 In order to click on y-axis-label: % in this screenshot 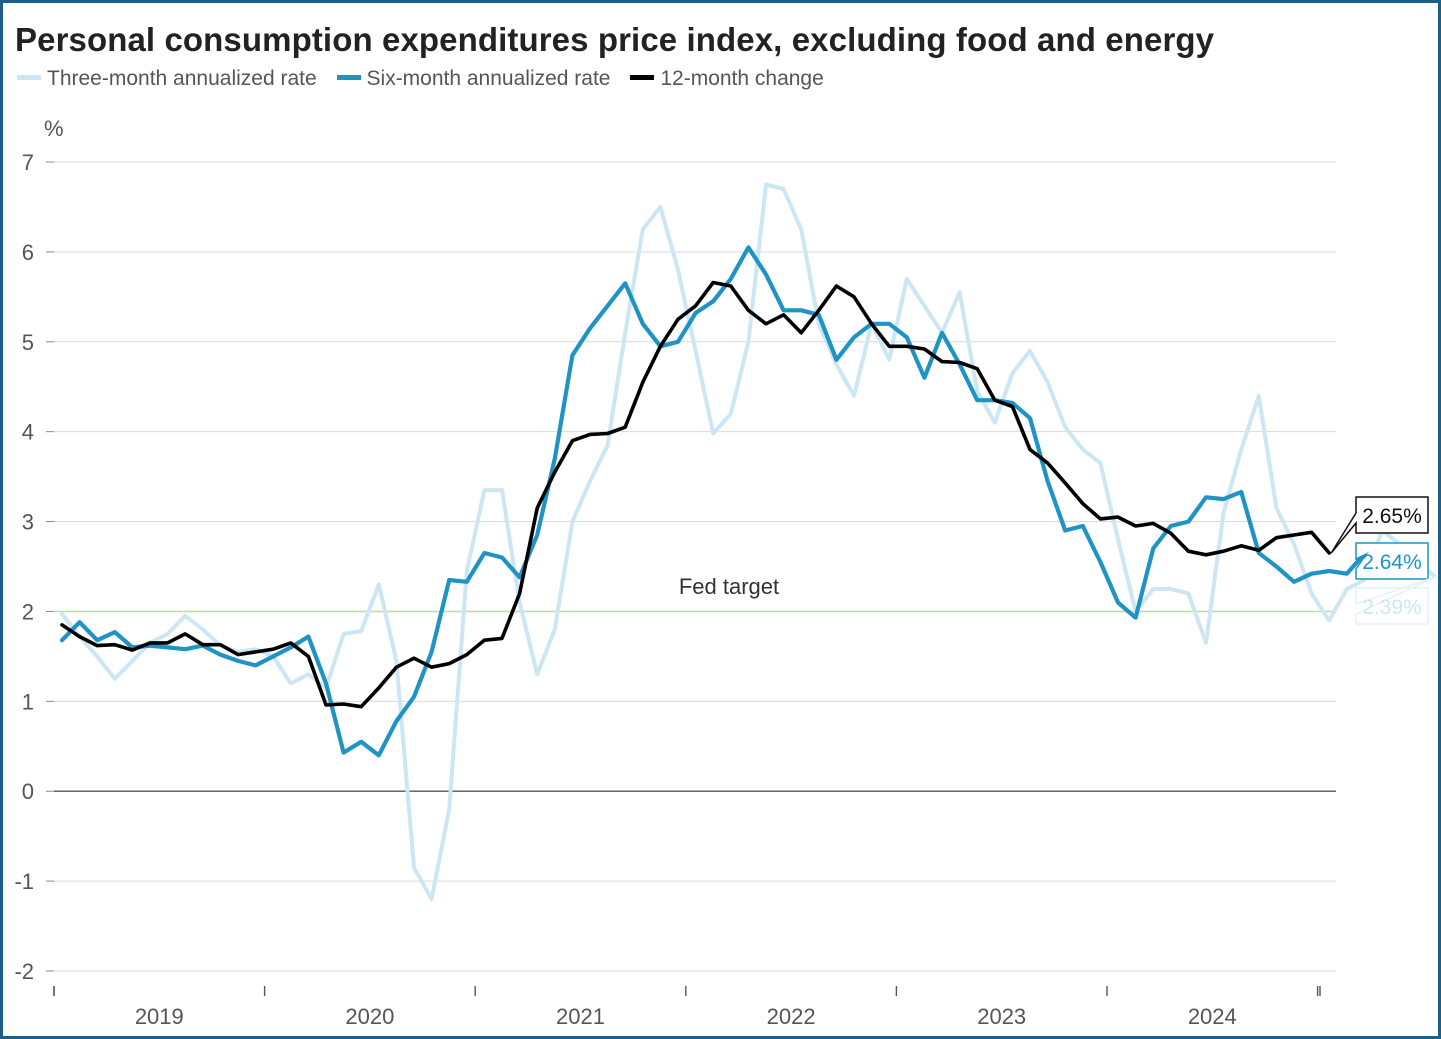, I will do `click(54, 128)`.